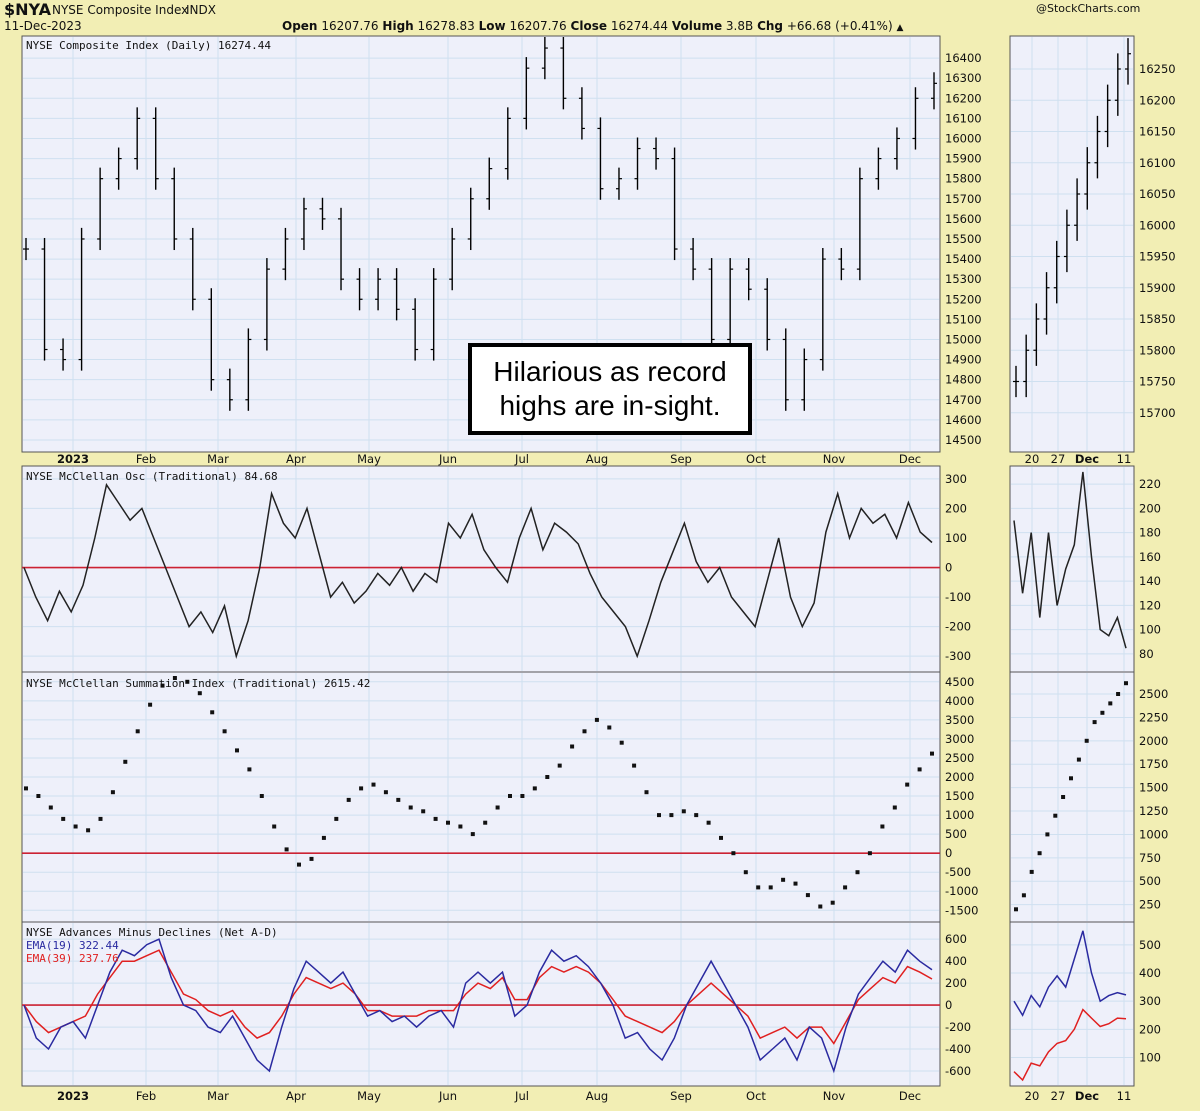 Image resolution: width=1200 pixels, height=1111 pixels. Describe the element at coordinates (1157, 382) in the screenshot. I see `y-tick-label: 15750` at that location.